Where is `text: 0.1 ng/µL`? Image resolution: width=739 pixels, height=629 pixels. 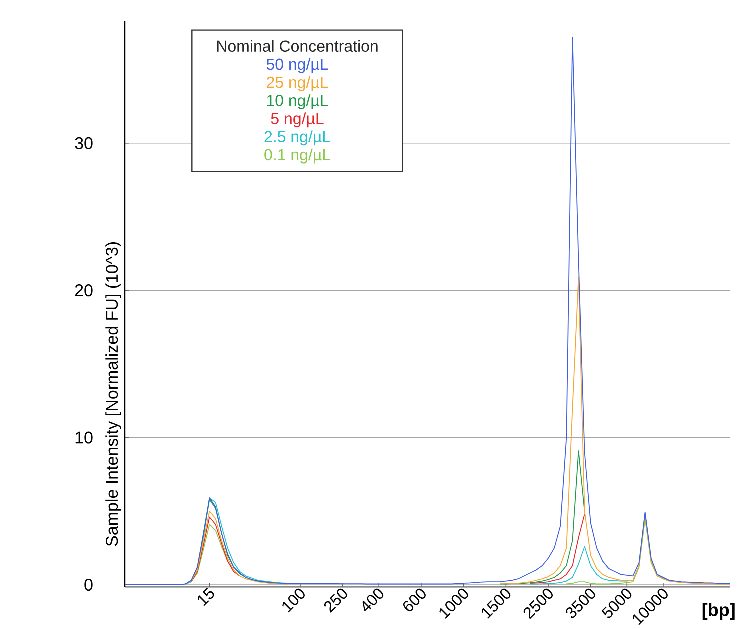 text: 0.1 ng/µL is located at coordinates (297, 156).